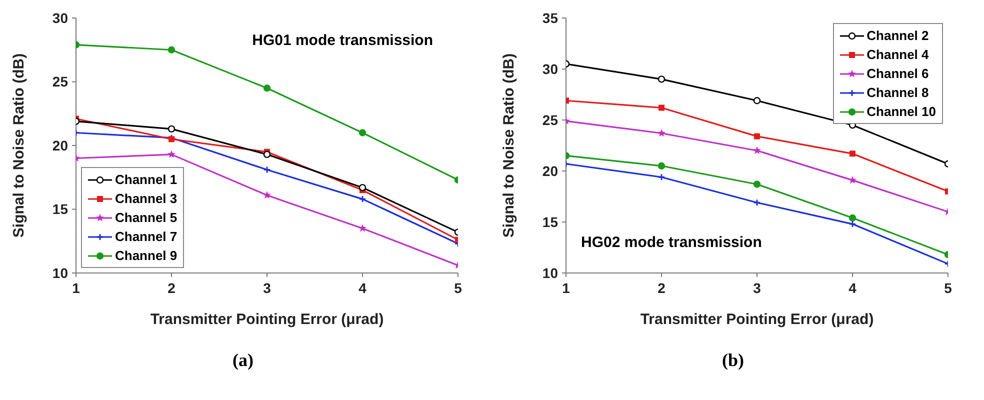 Image resolution: width=984 pixels, height=400 pixels. Describe the element at coordinates (146, 256) in the screenshot. I see `legend-label: Channel 9` at that location.